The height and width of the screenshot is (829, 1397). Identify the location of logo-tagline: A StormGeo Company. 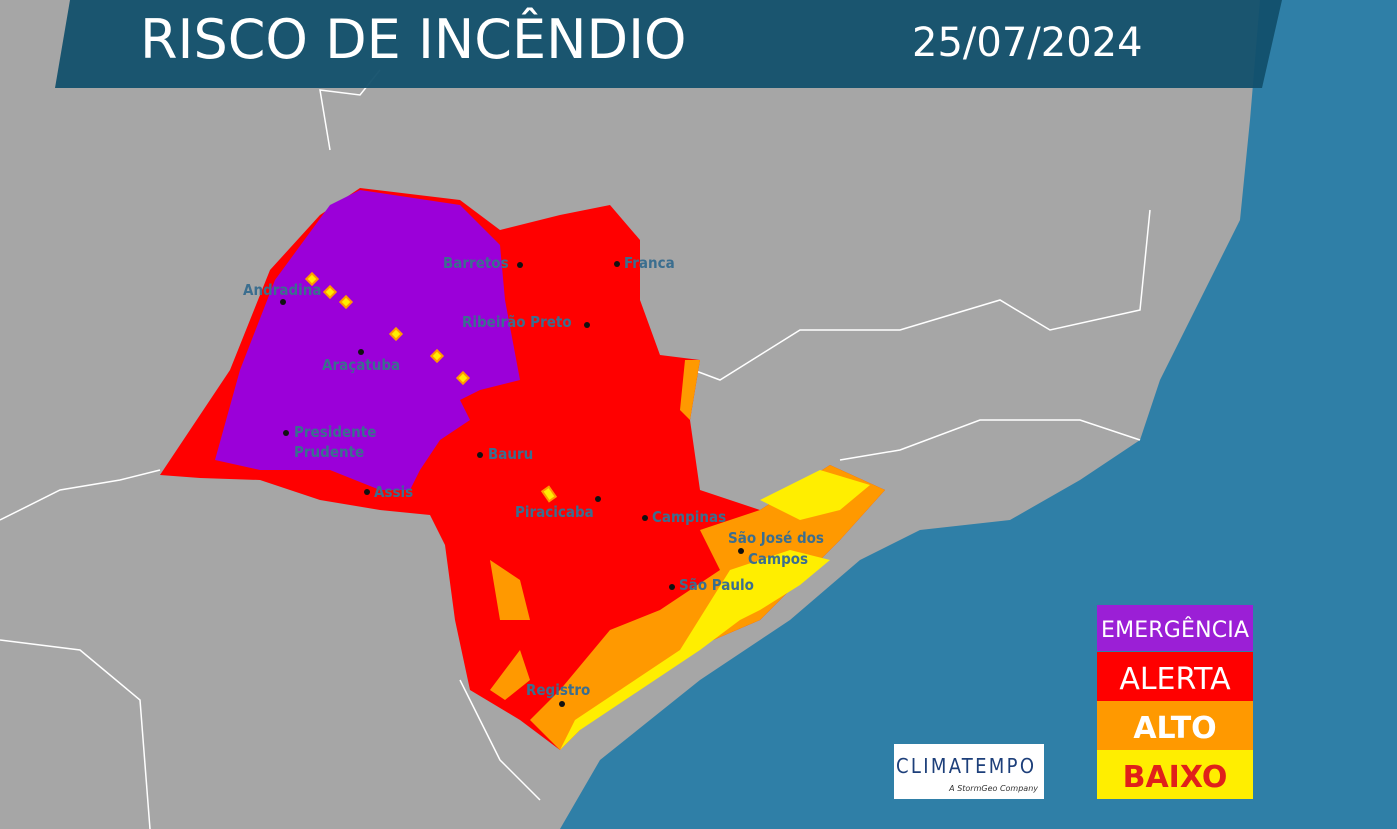
(993, 788).